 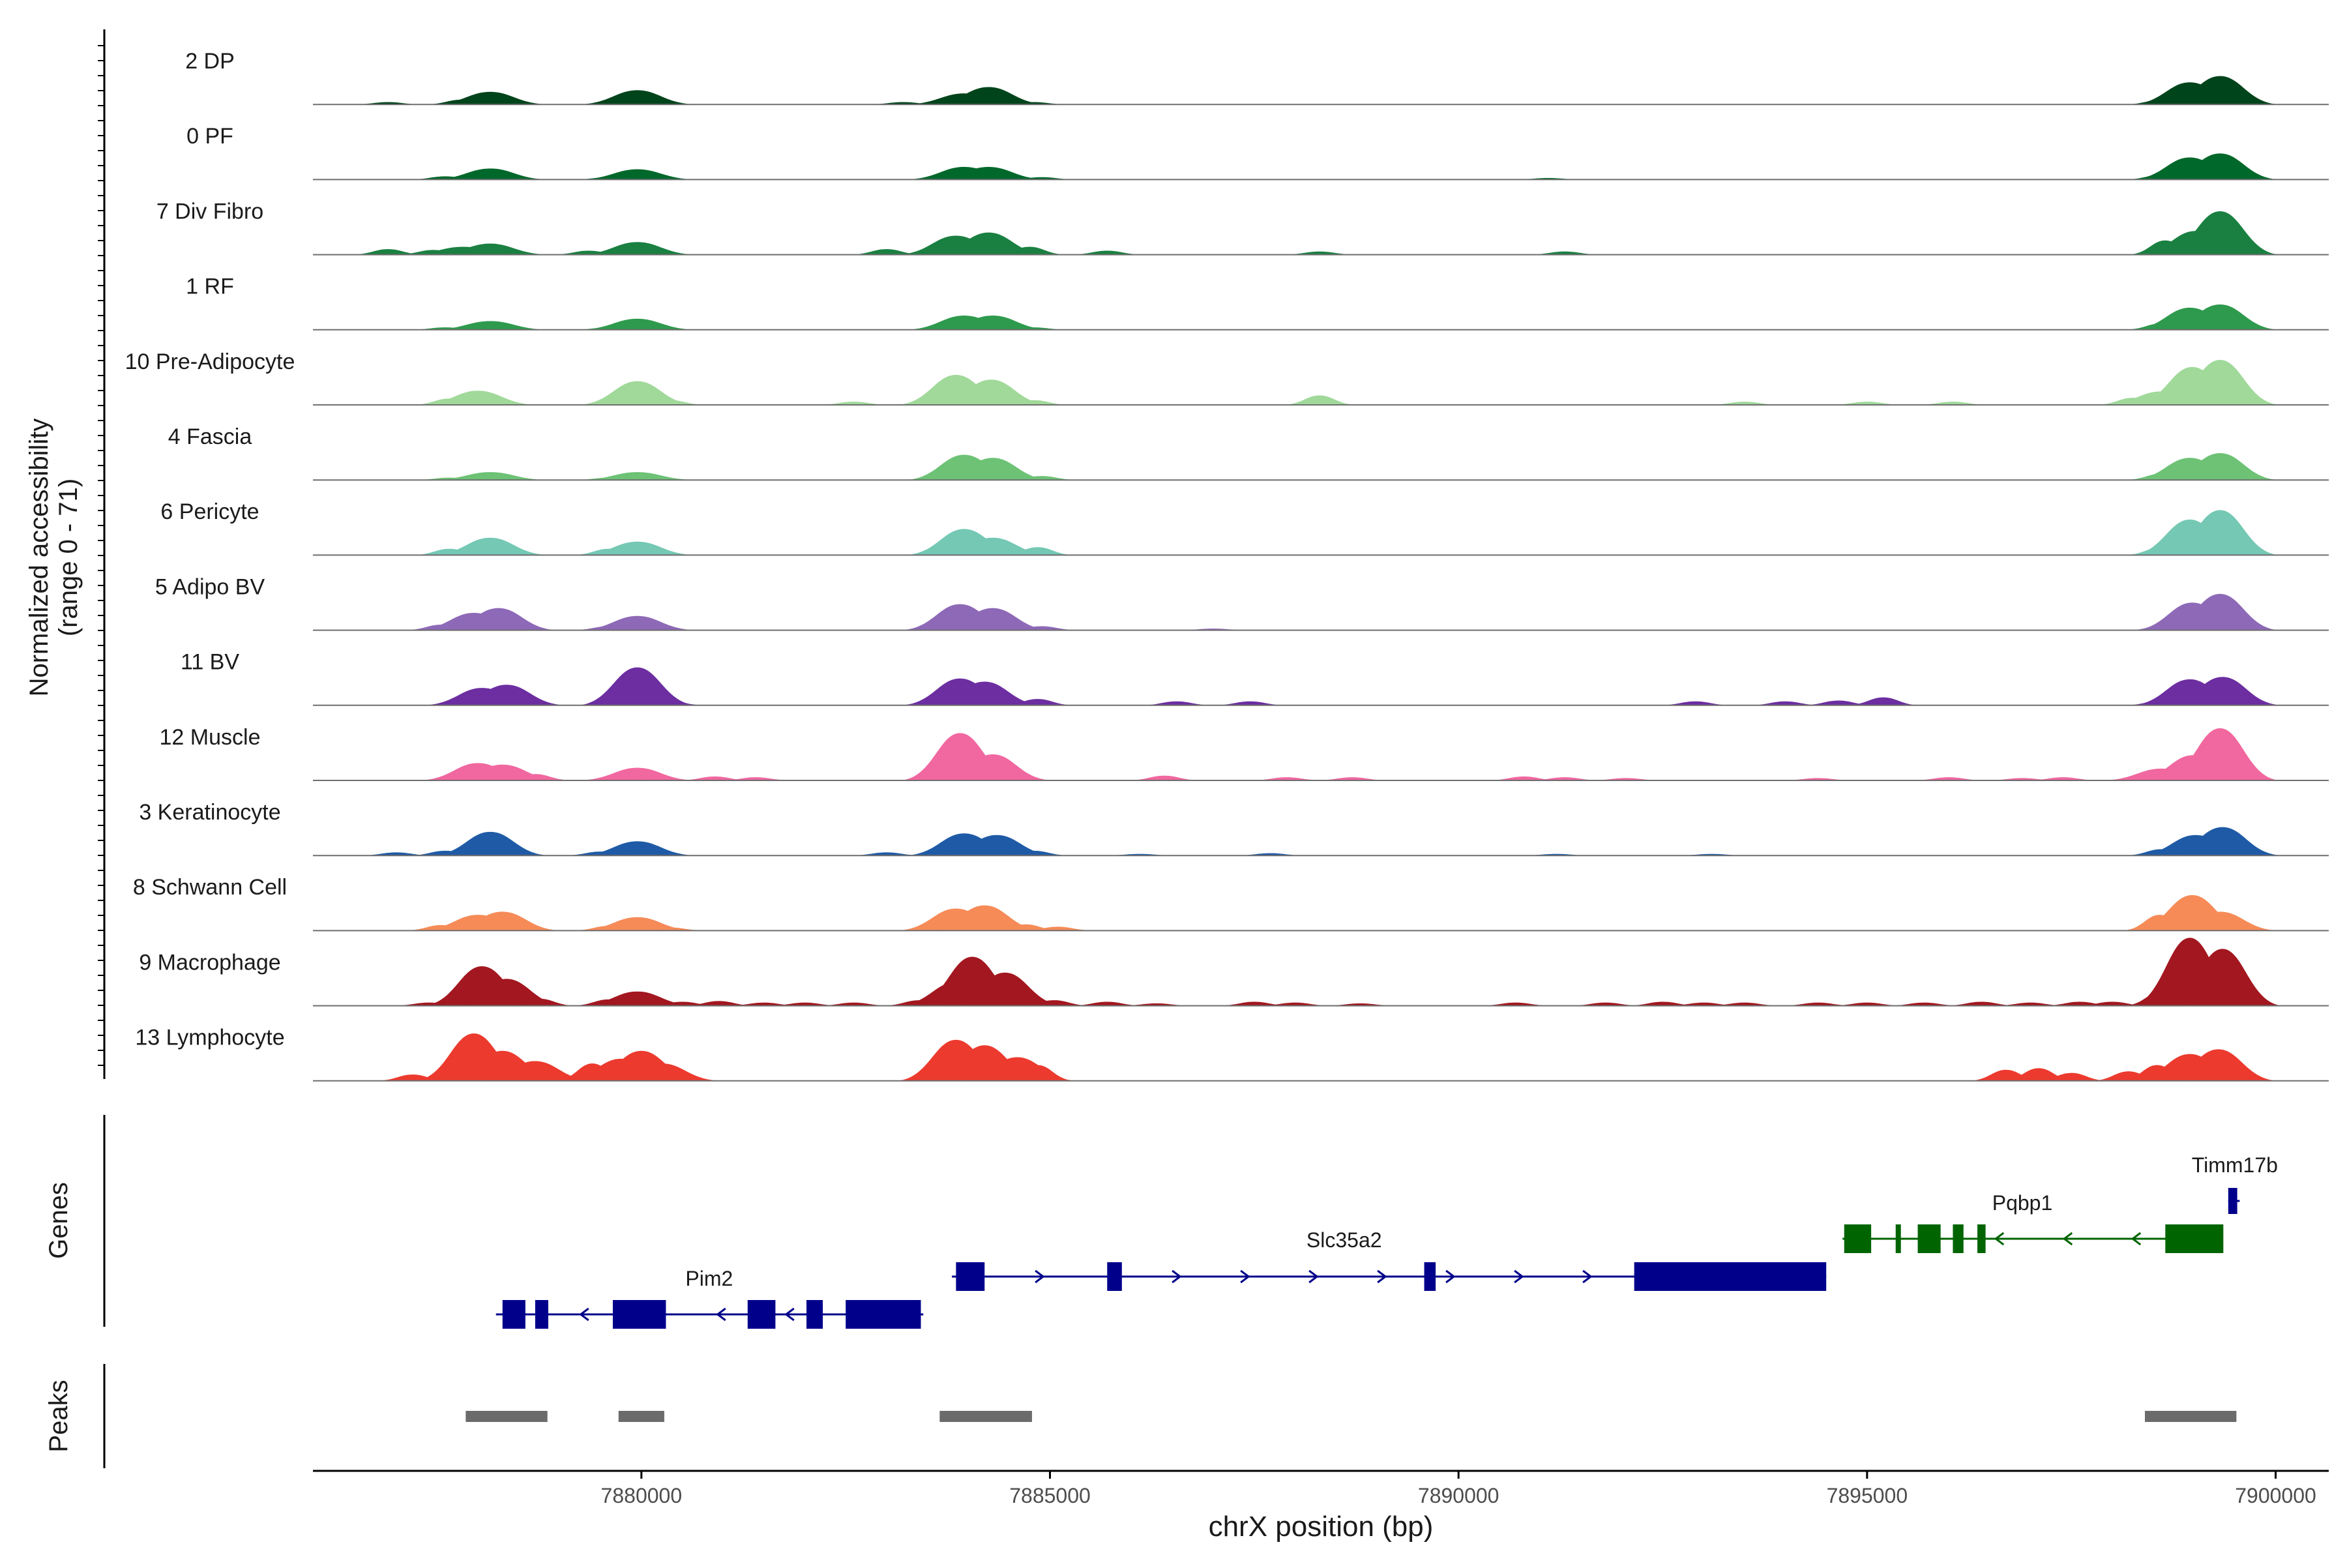 I want to click on track-8-schwann-cell: 8 Schwann Cell, so click(x=1231, y=904).